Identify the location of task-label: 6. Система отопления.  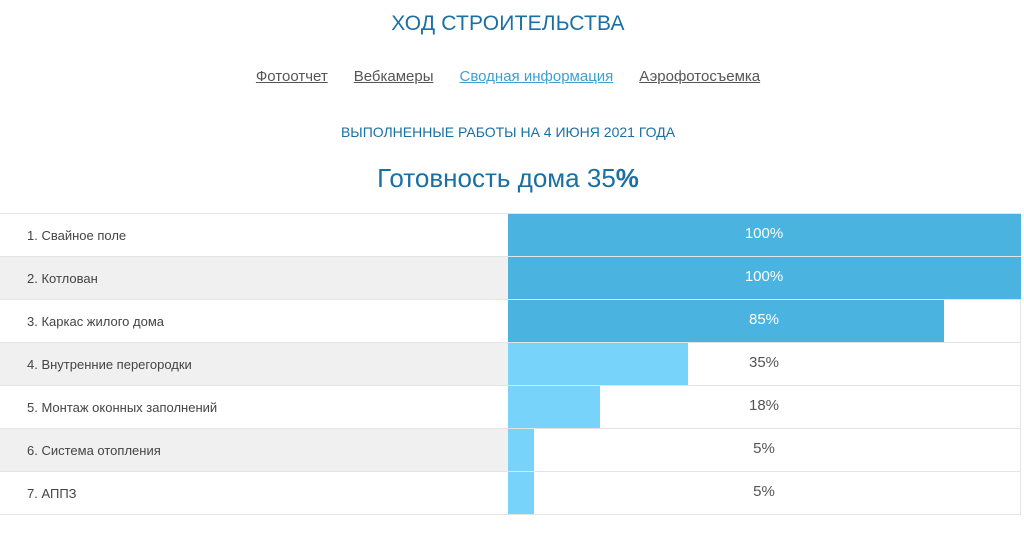
(94, 450).